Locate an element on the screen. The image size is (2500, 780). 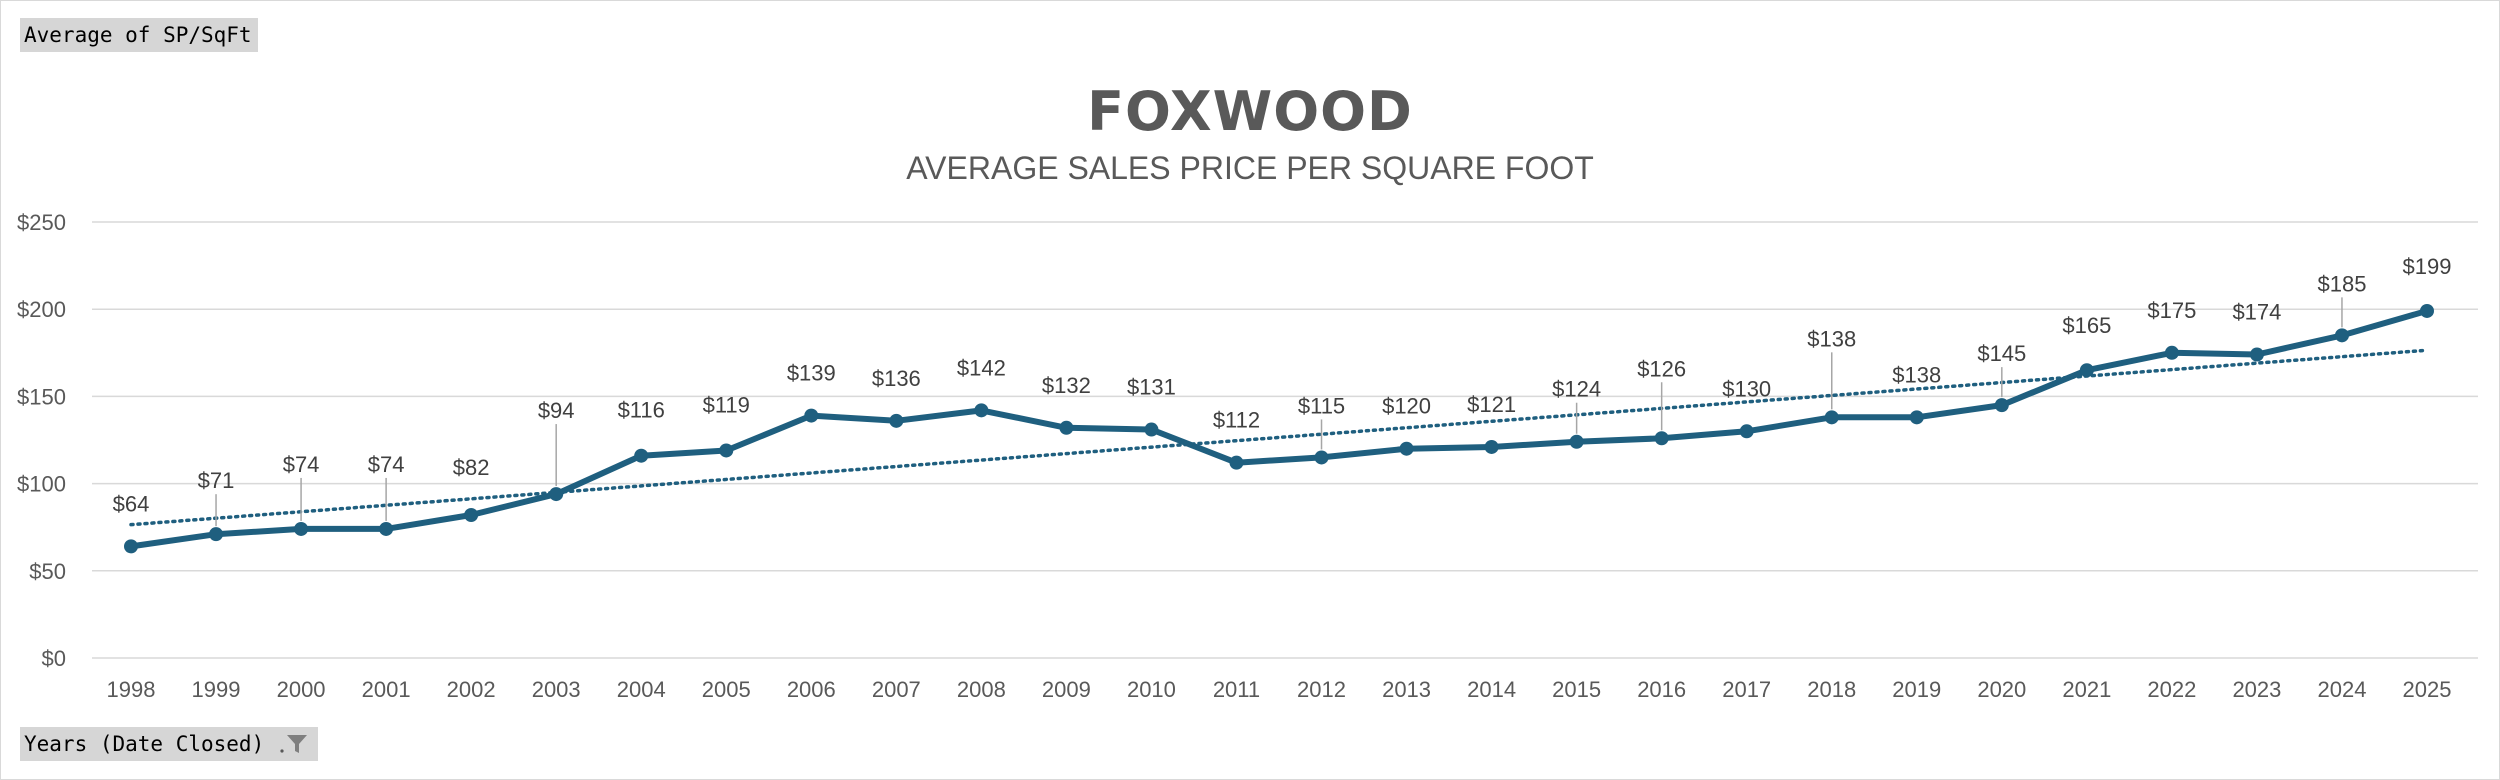
axis-field-label: Years (Date Closed) is located at coordinates (144, 744).